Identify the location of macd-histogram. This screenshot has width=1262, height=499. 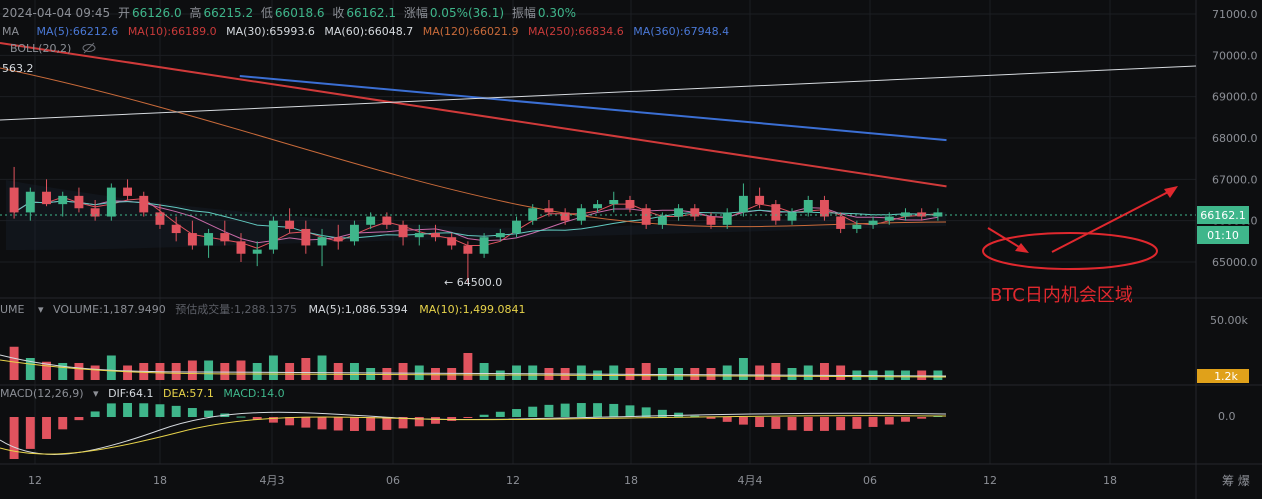
(473, 431).